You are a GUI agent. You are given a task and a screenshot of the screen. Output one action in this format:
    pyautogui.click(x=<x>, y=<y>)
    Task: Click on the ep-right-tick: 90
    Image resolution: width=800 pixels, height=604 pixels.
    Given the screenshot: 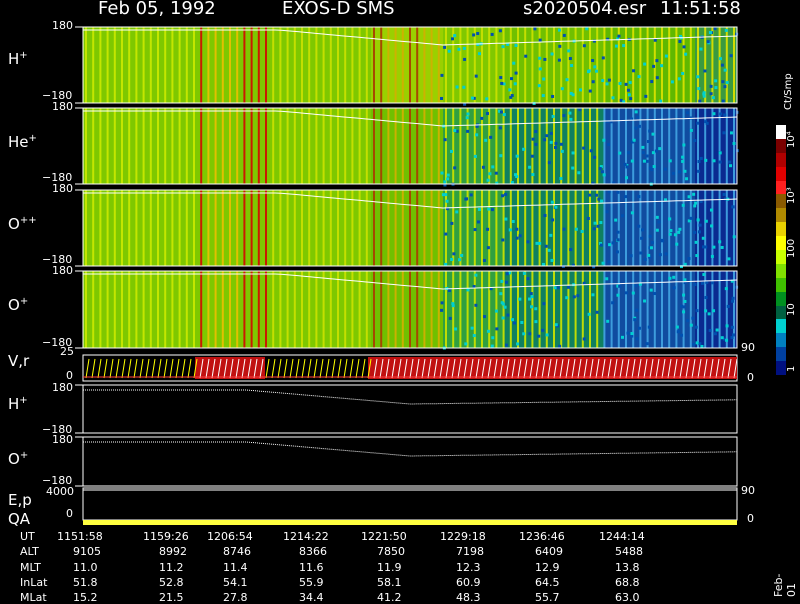 What is the action you would take?
    pyautogui.click(x=748, y=490)
    